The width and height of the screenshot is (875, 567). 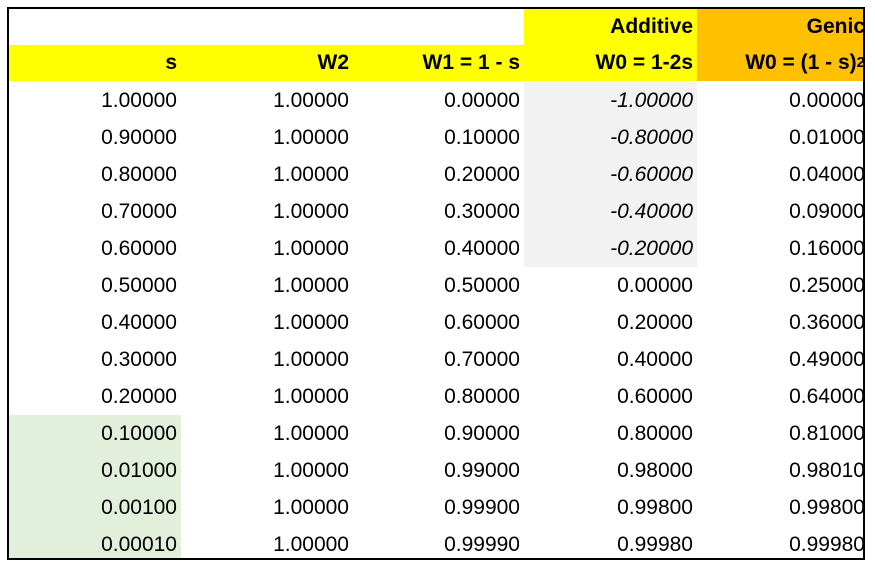 I want to click on cell-w0-additive: -1.00000, so click(x=610, y=100).